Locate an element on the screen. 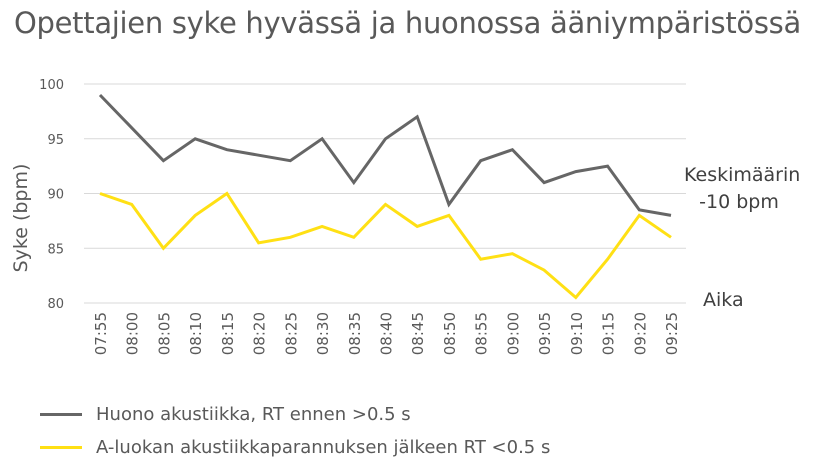  x-tick-0845: 08:45 is located at coordinates (418, 333).